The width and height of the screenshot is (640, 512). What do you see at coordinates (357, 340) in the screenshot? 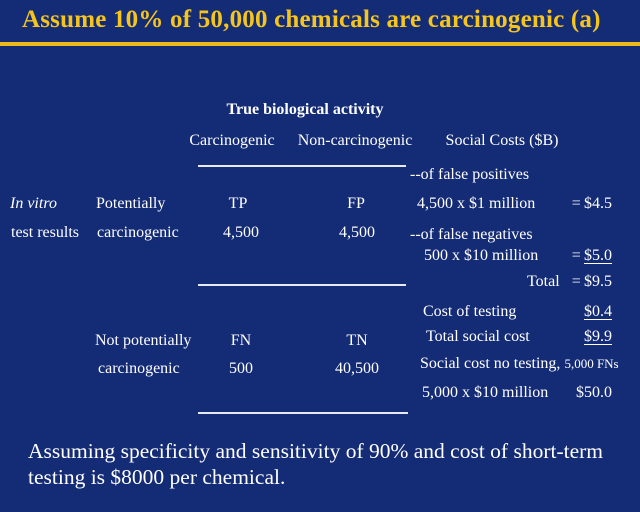
I see `cell-tn-label: TN` at bounding box center [357, 340].